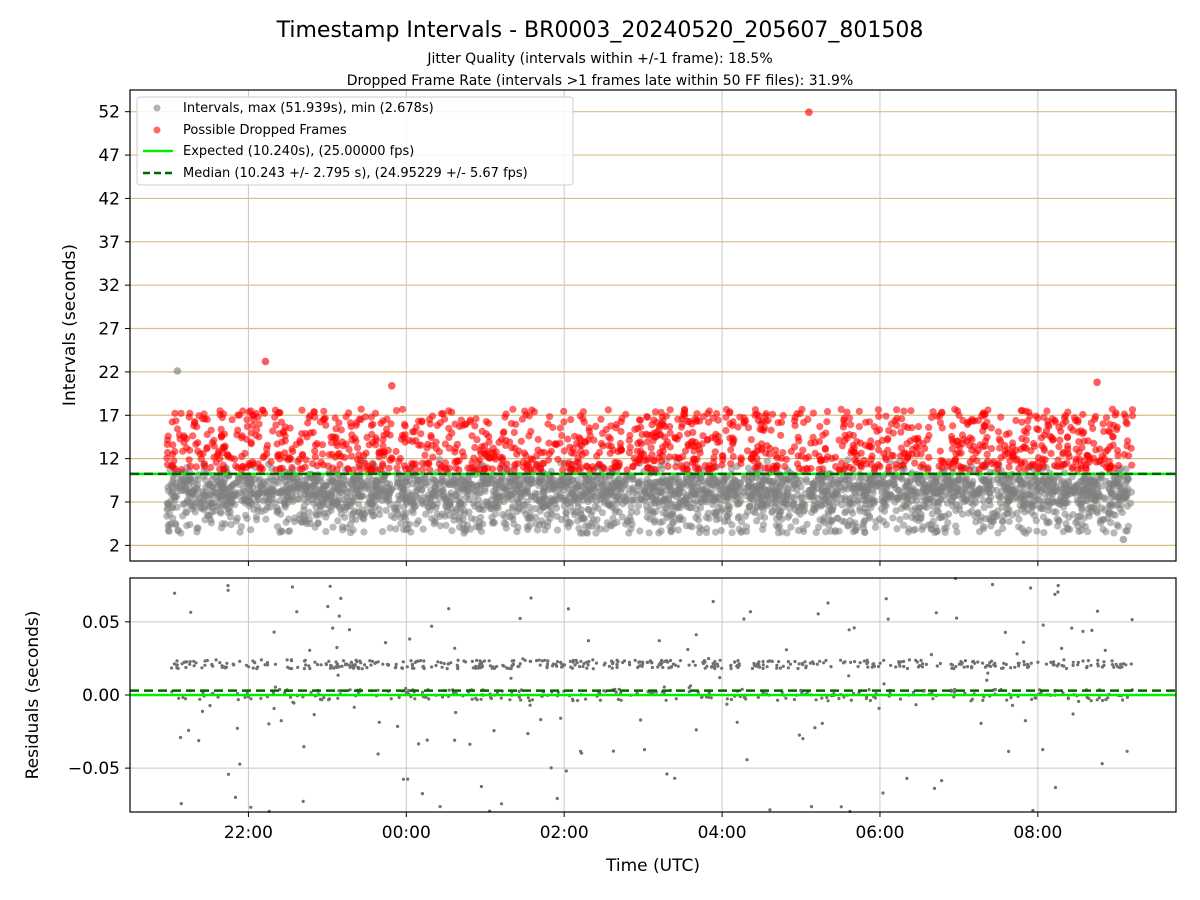  I want to click on intervals-ytick-label: 2, so click(114, 546).